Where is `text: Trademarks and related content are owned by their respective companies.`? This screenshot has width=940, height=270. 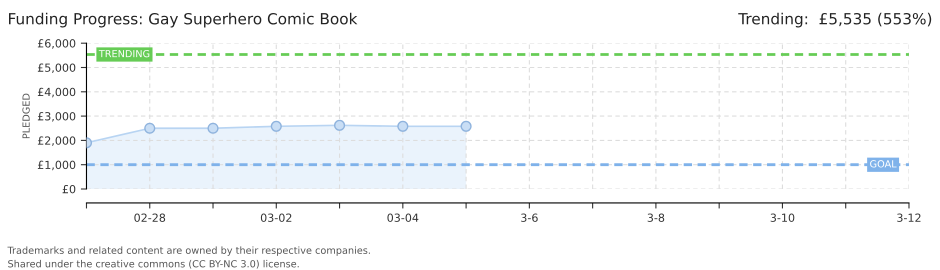
text: Trademarks and related content are owned by their respective companies. is located at coordinates (188, 251).